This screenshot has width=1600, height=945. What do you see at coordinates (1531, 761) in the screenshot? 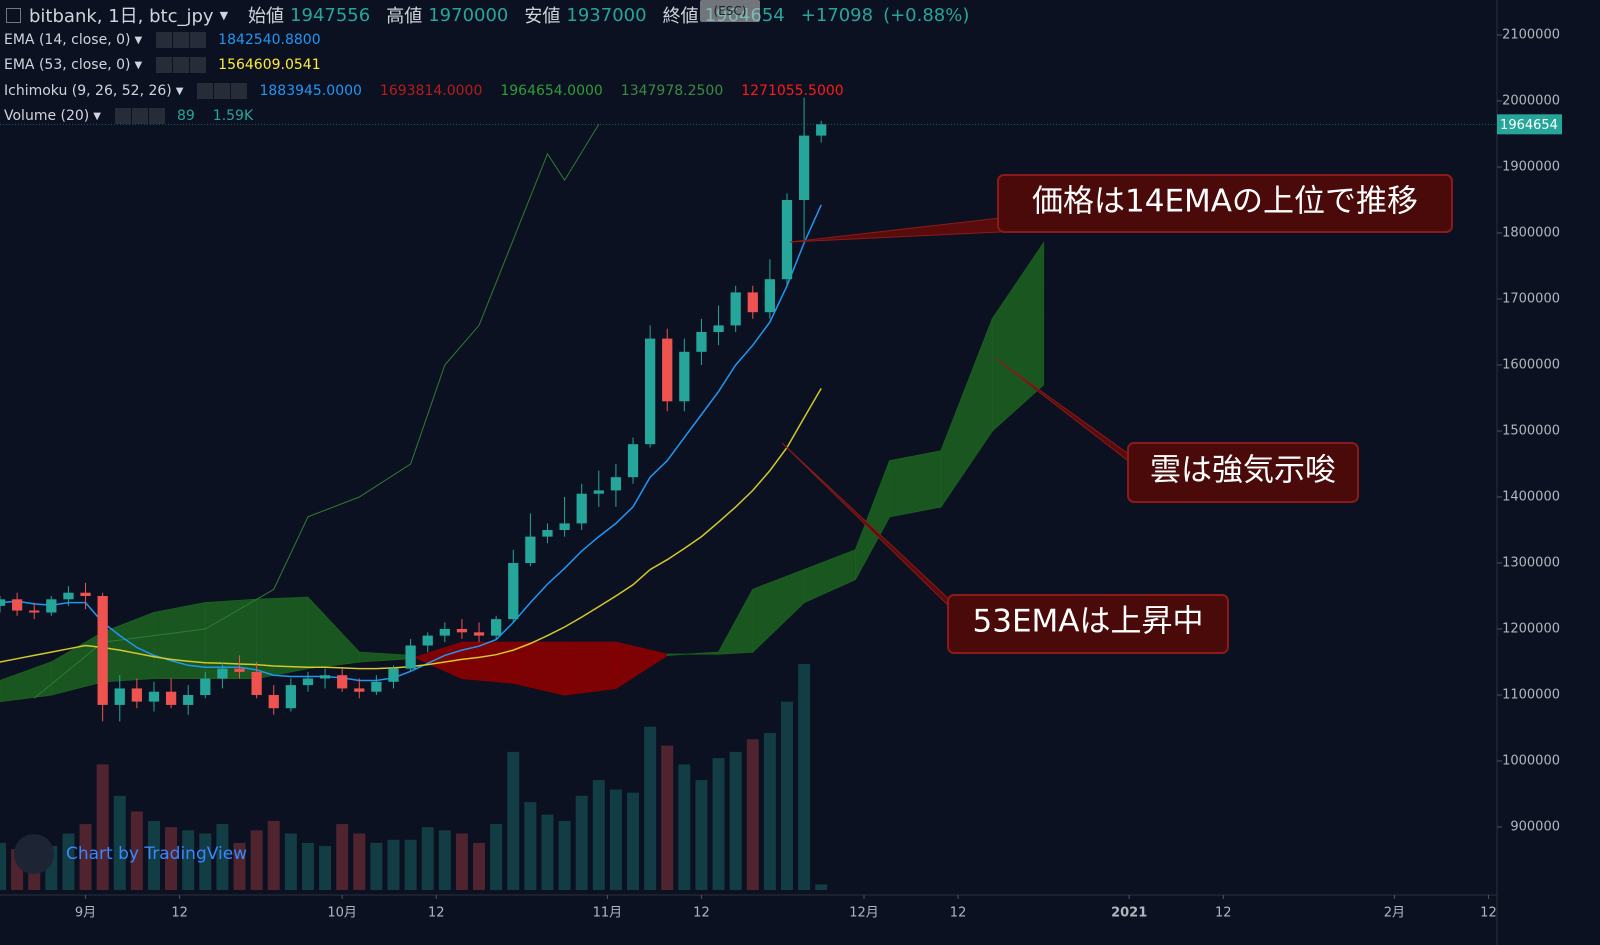
I see `y-tick-label: 1000000` at bounding box center [1531, 761].